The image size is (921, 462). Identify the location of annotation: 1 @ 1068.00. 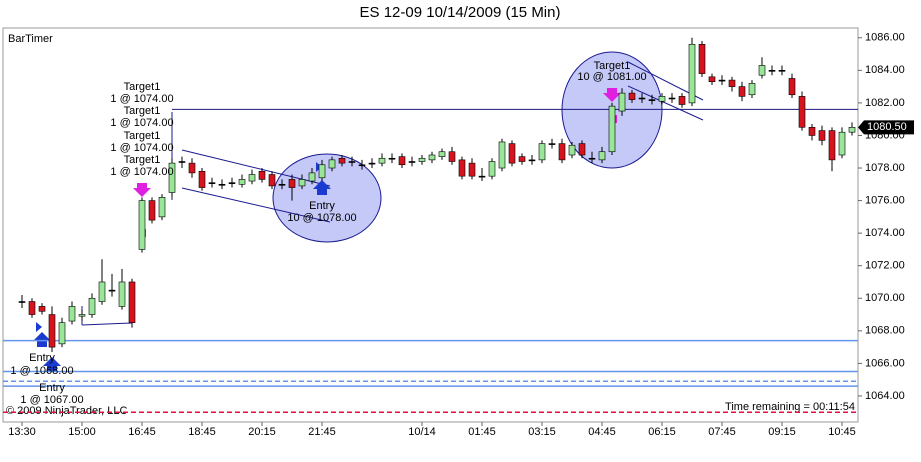
(41, 371).